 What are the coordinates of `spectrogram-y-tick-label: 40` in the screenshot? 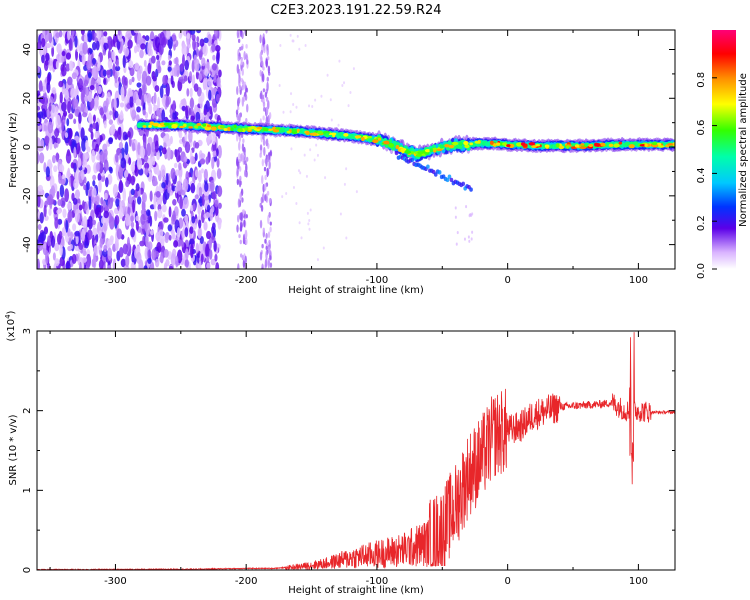 It's located at (27, 49).